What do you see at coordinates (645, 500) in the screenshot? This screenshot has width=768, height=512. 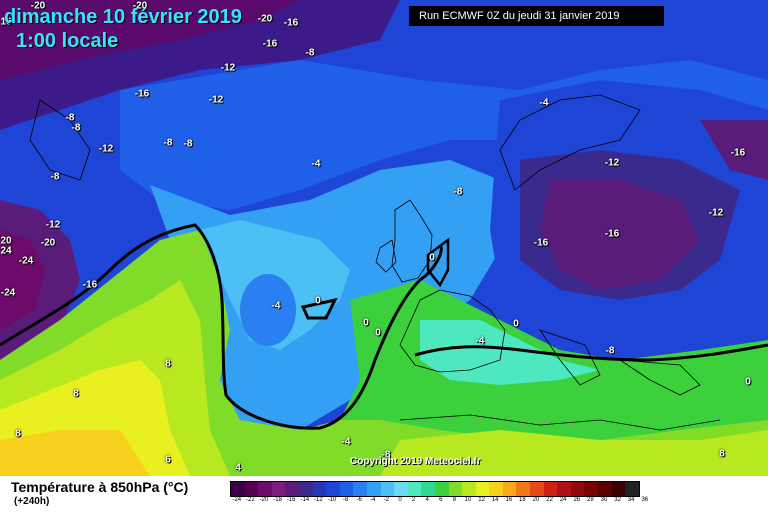 I see `legend-tick-label: 36` at bounding box center [645, 500].